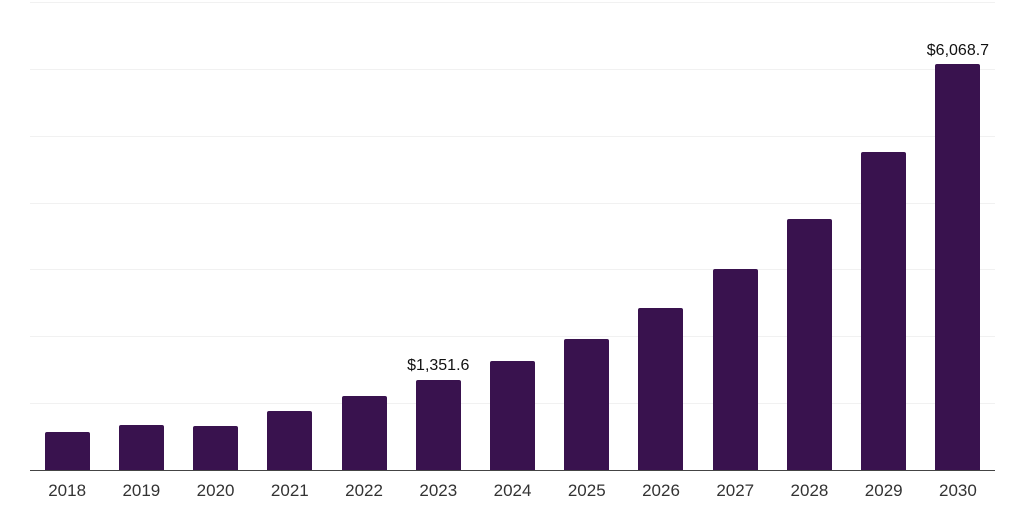 This screenshot has height=512, width=1024. I want to click on bar-2025, so click(587, 404).